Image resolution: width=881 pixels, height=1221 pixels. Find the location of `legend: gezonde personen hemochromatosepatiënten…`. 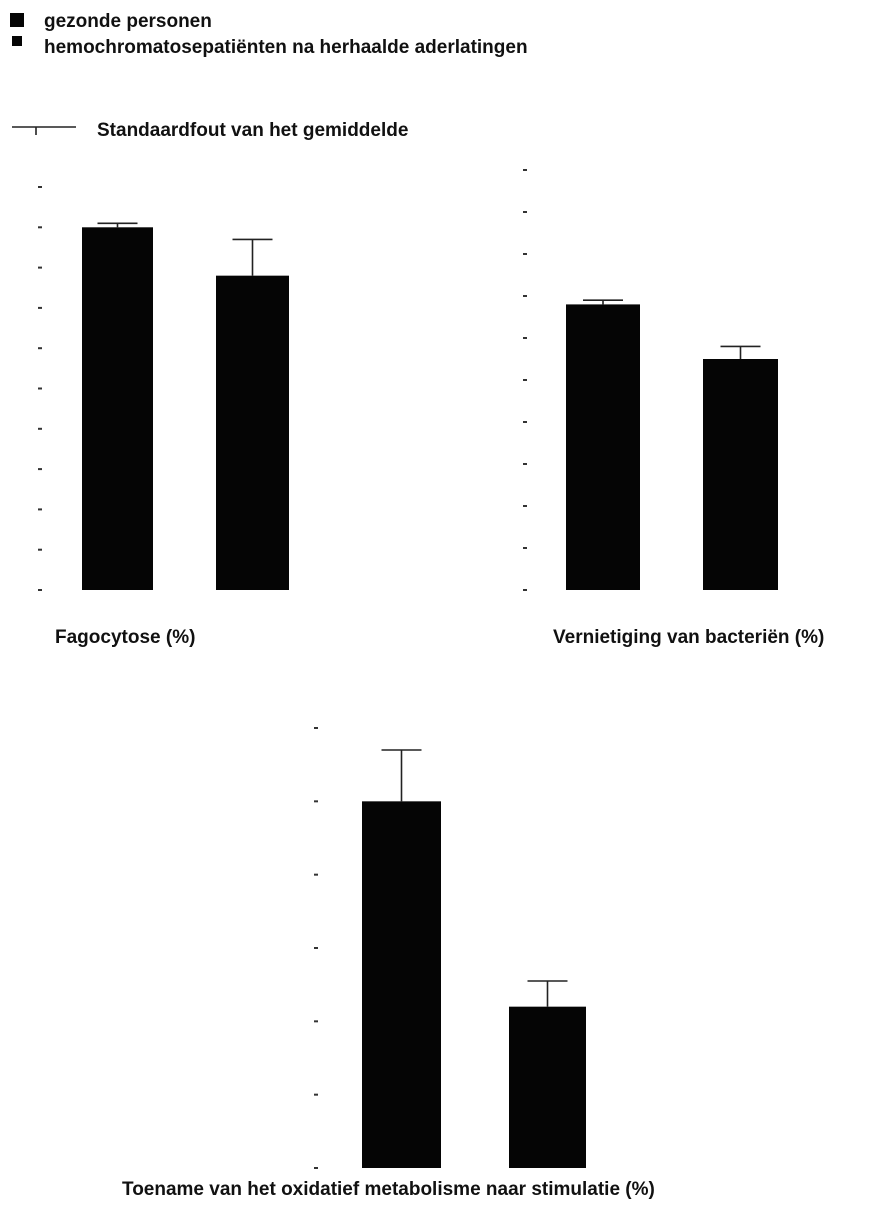

legend: gezonde personen hemochromatosepatiënten… is located at coordinates (269, 76).